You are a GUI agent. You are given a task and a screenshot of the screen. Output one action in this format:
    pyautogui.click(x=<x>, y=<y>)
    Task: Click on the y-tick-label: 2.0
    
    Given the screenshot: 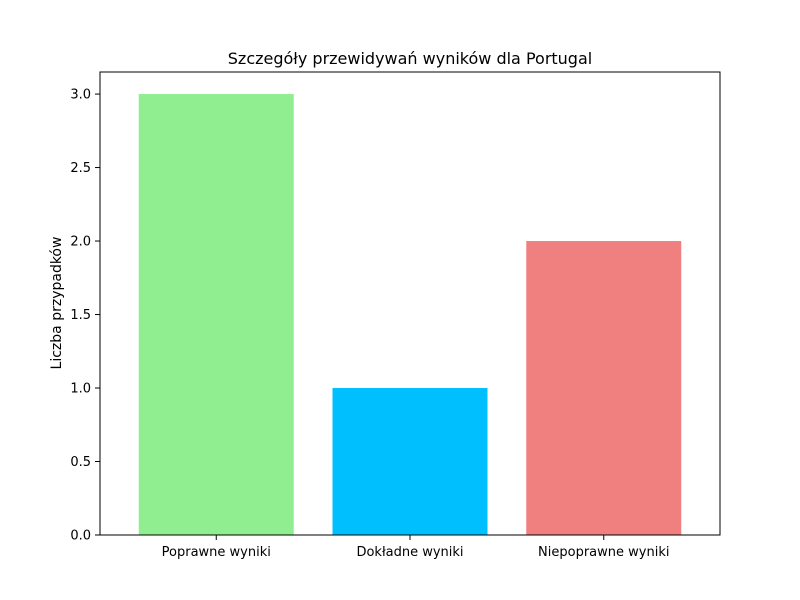 What is the action you would take?
    pyautogui.click(x=80, y=242)
    